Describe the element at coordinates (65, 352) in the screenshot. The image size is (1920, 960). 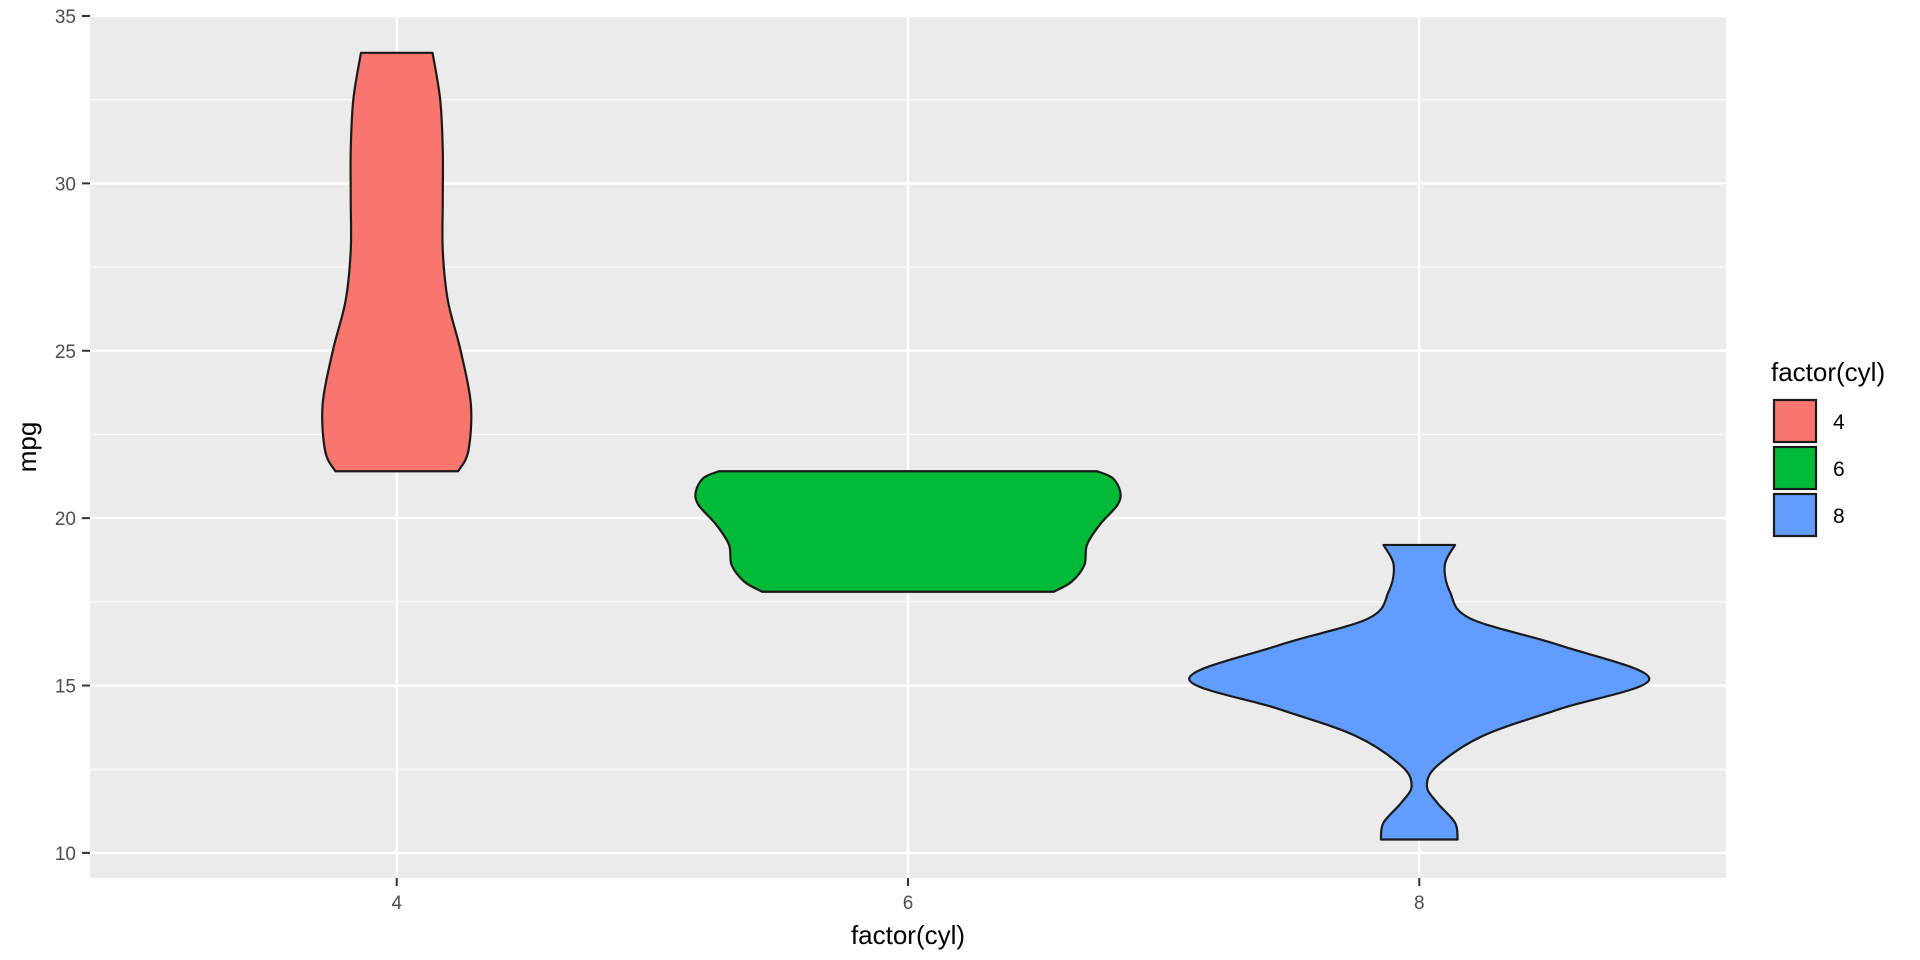
I see `y-tick-label: 25` at that location.